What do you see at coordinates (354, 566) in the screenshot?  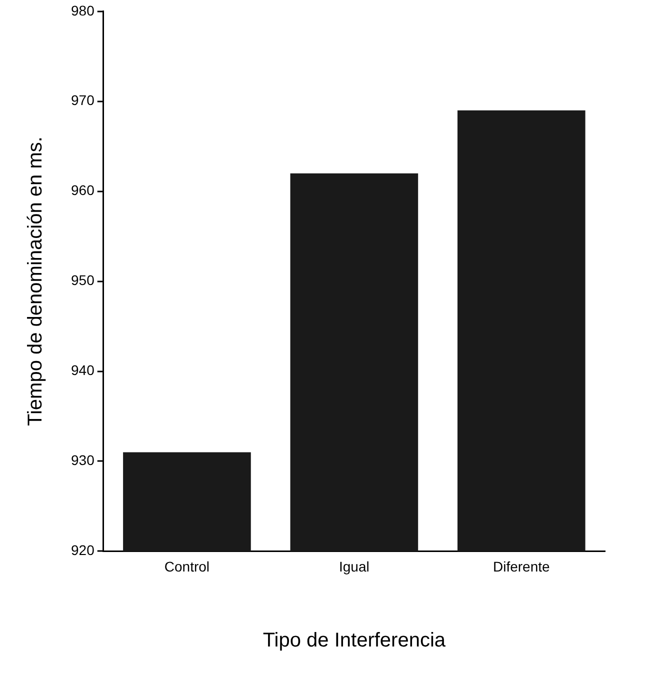 I see `x-tick-label: Igual` at bounding box center [354, 566].